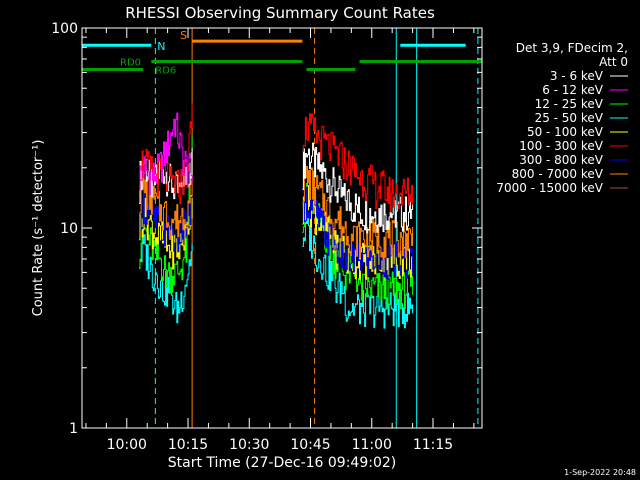 This screenshot has height=480, width=640. Describe the element at coordinates (573, 90) in the screenshot. I see `legend-entry-label: 6 - 12 keV` at that location.